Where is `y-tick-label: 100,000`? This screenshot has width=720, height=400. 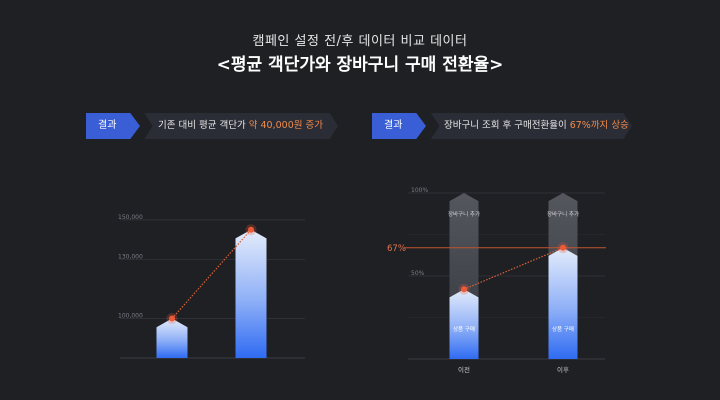
y-tick-label: 100,000 is located at coordinates (130, 316).